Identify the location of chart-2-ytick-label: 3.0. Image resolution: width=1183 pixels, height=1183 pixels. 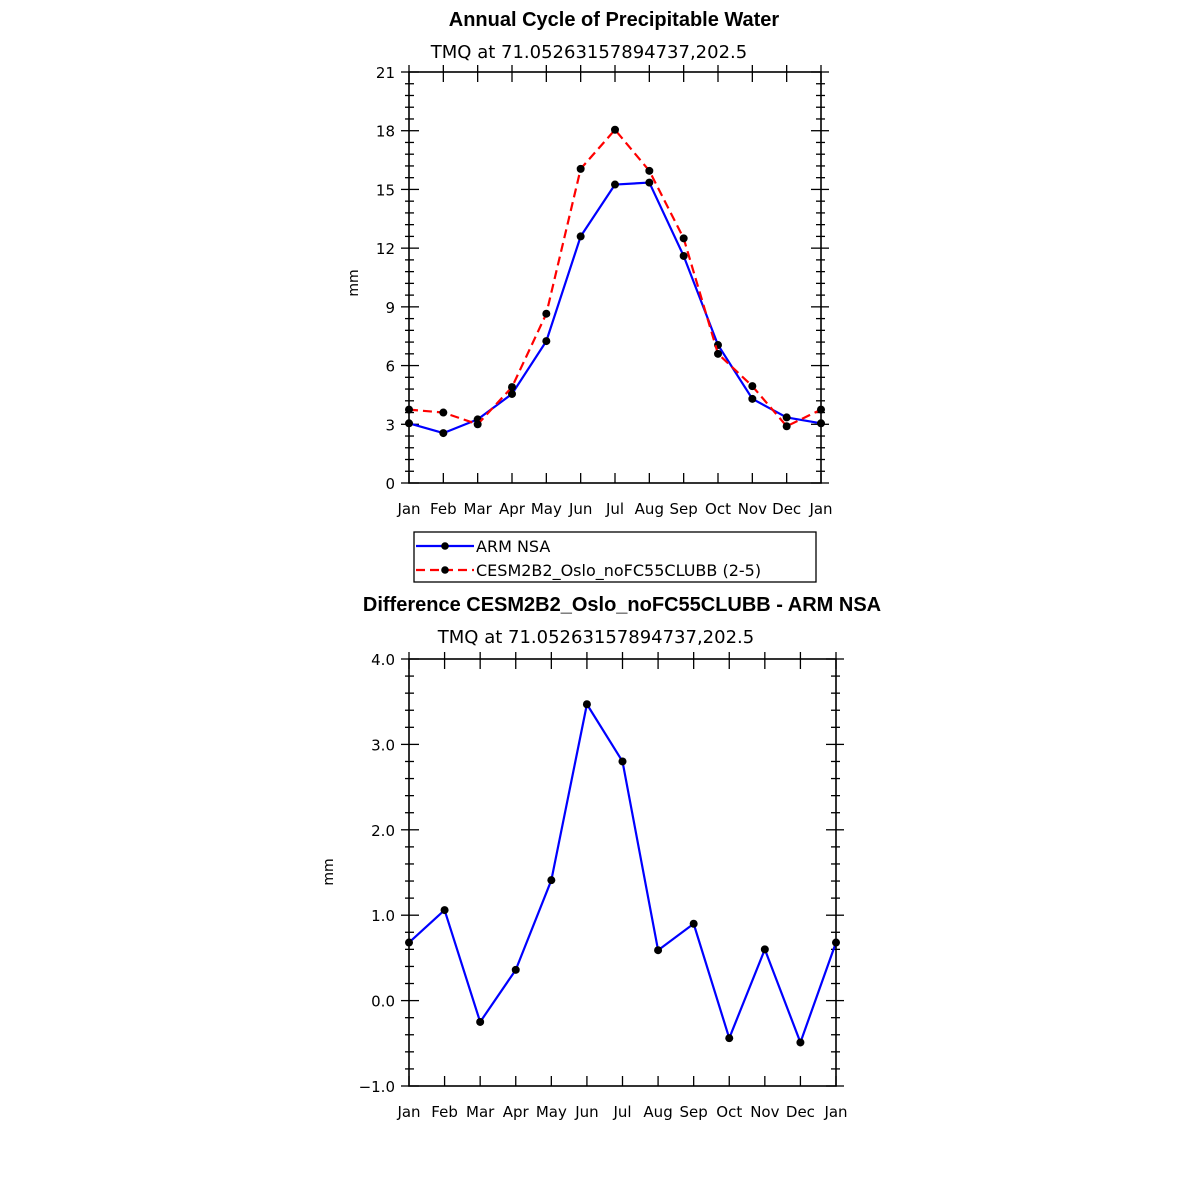
(383, 745).